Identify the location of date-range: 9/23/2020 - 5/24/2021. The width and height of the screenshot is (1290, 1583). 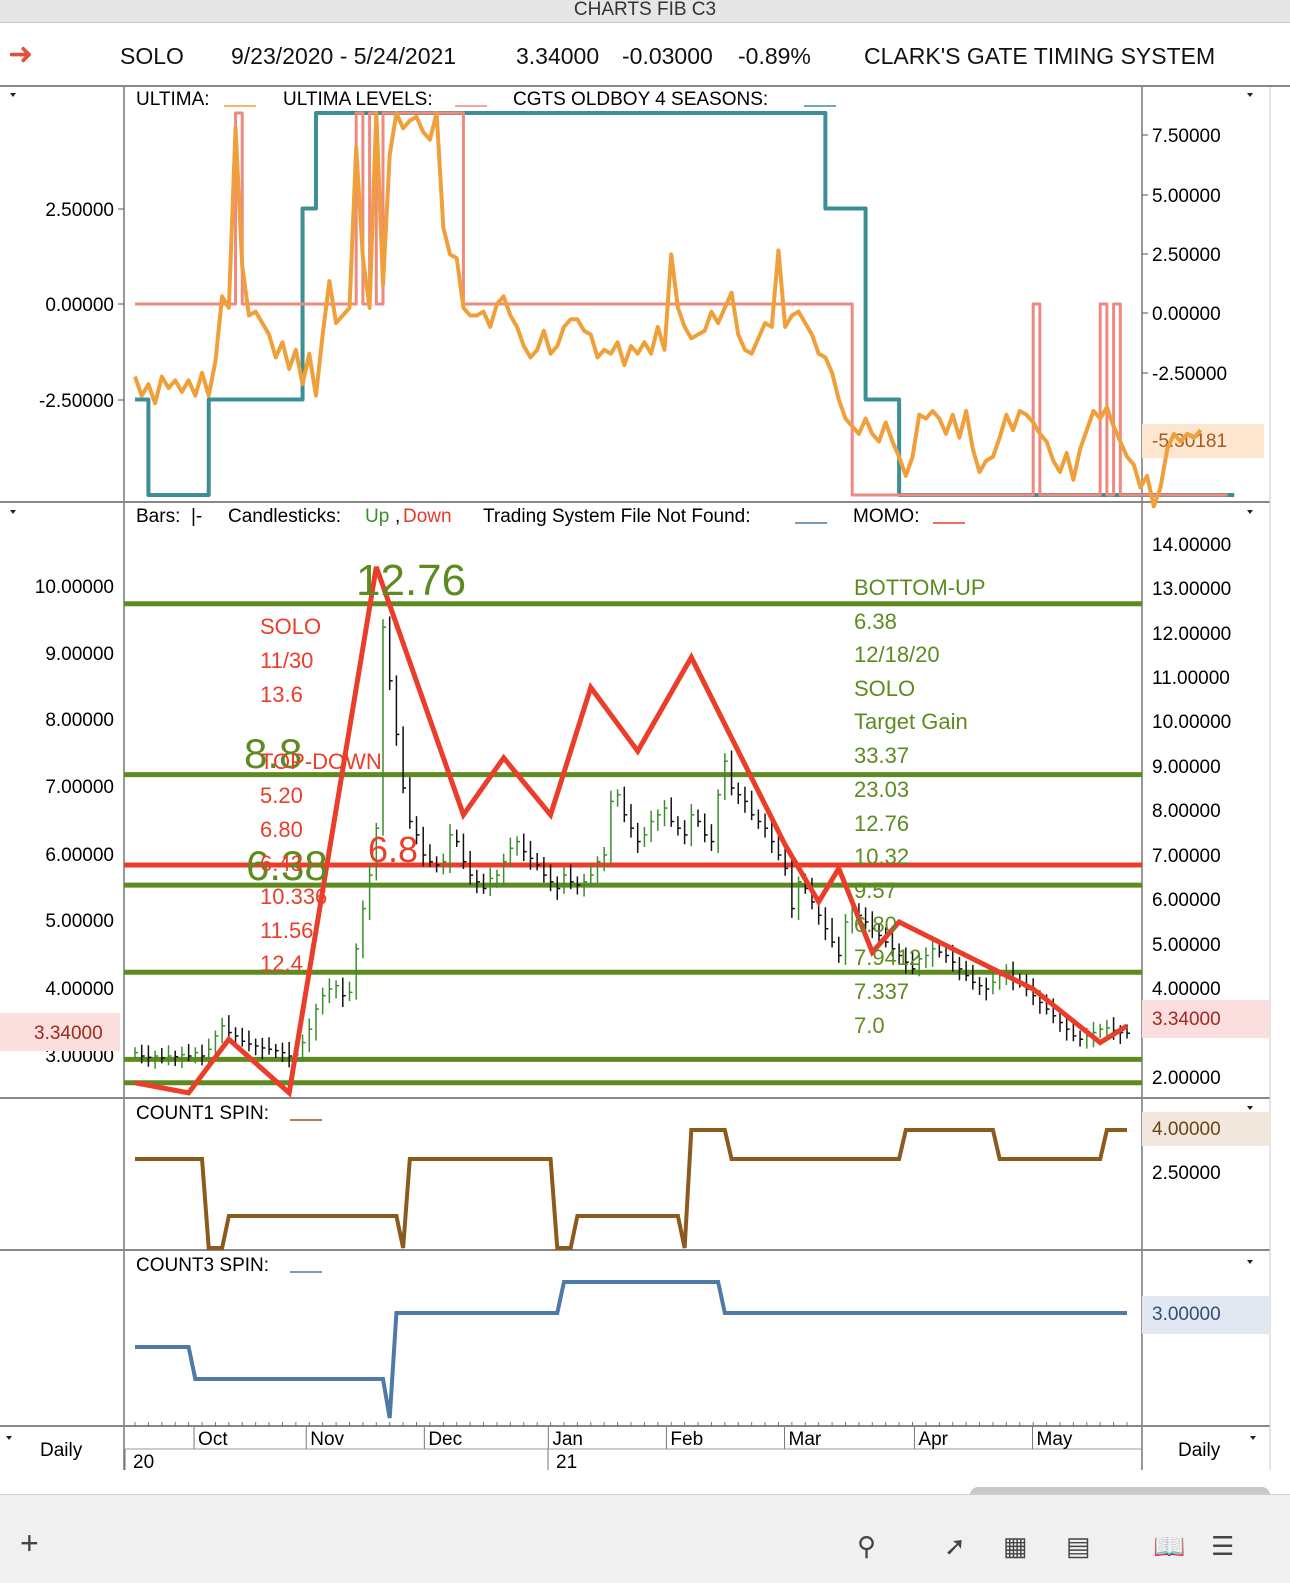
(344, 56).